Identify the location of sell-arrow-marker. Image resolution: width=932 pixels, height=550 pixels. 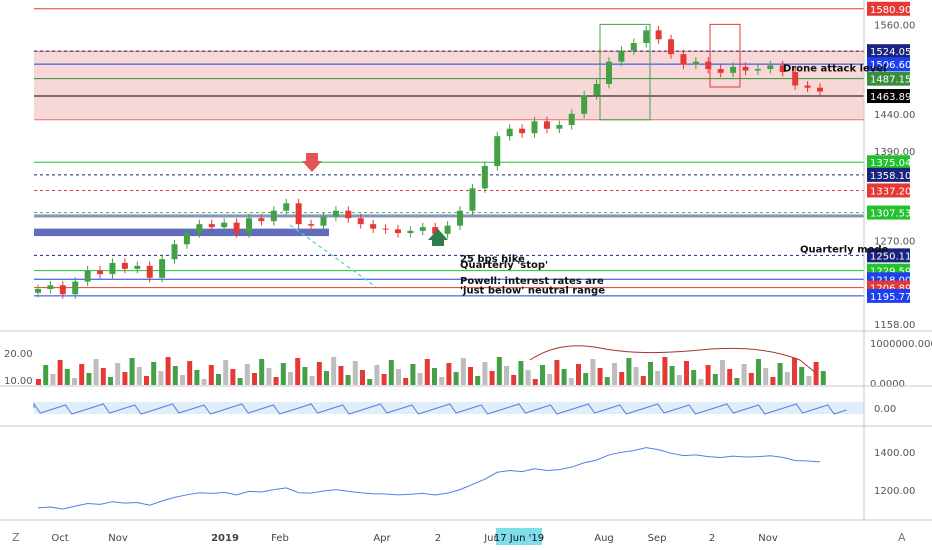
(312, 162).